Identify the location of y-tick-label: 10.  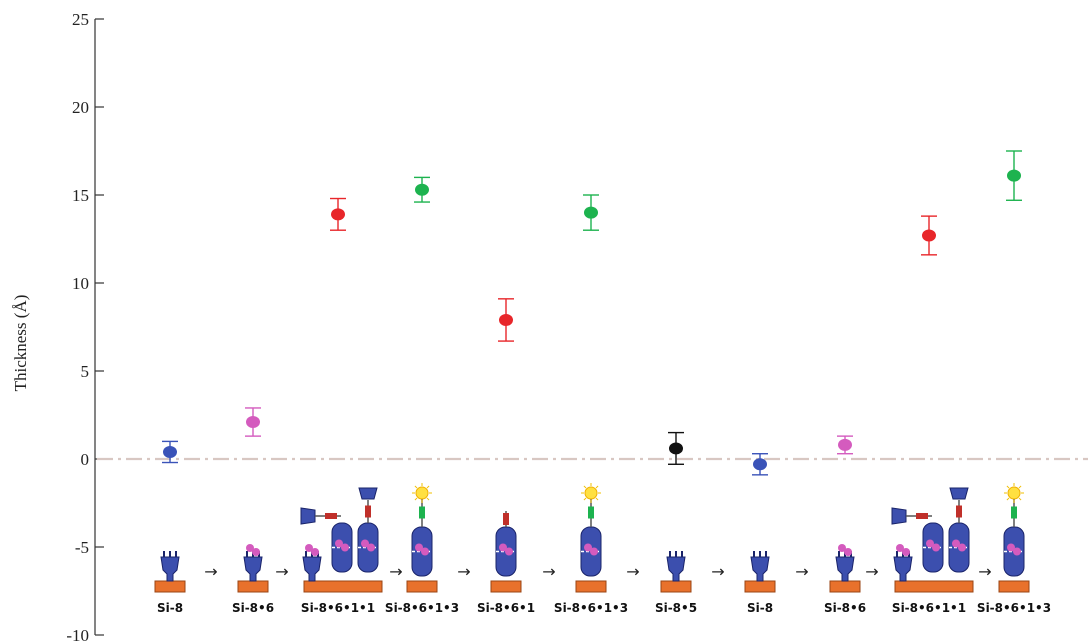
(80, 283).